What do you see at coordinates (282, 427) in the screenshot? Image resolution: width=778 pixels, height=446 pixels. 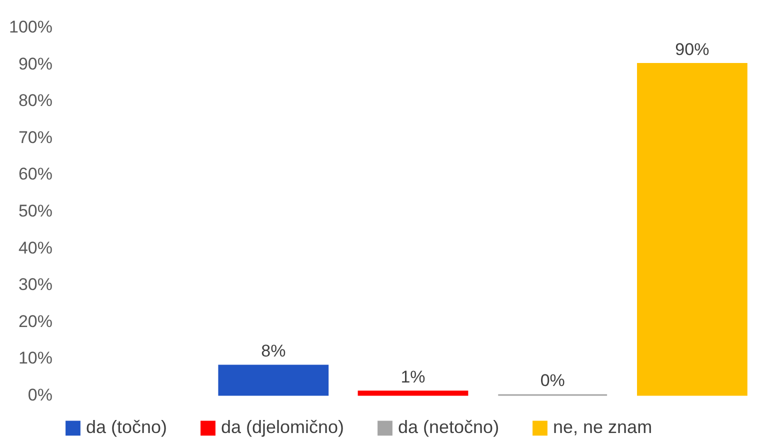 I see `legend-label: da (djelomično)` at bounding box center [282, 427].